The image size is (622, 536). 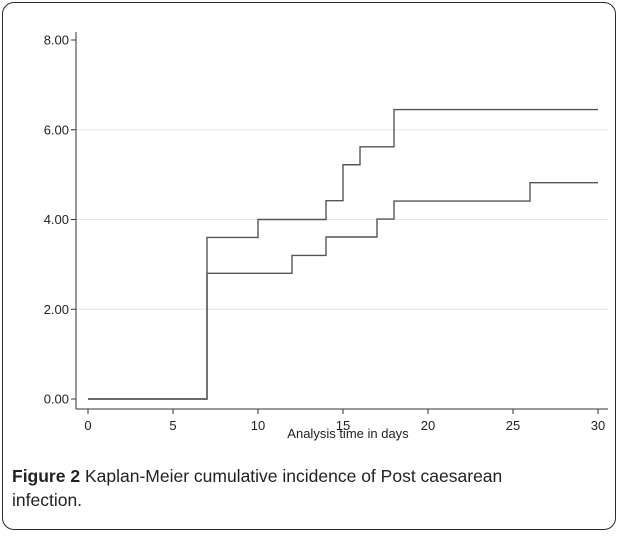 What do you see at coordinates (56, 40) in the screenshot?
I see `y-tick-label: 8.00` at bounding box center [56, 40].